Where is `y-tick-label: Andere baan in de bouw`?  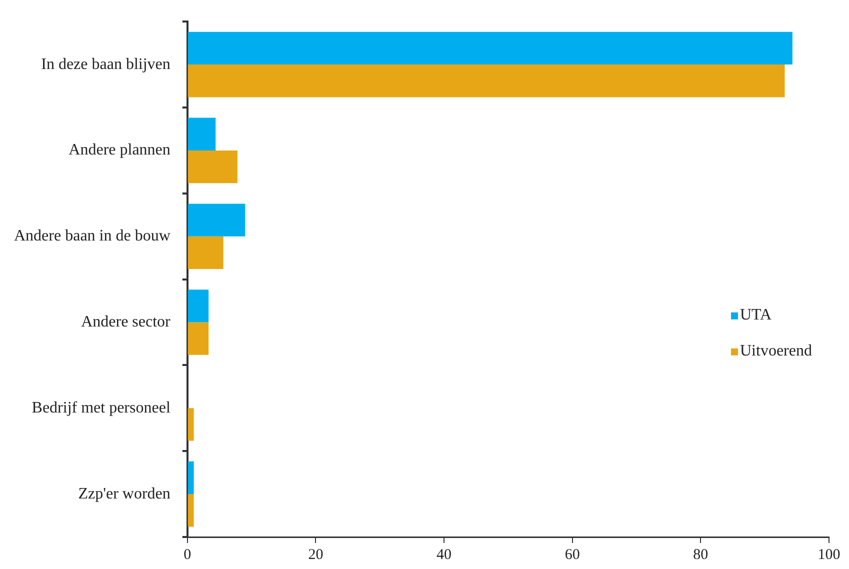
y-tick-label: Andere baan in de bouw is located at coordinates (92, 236).